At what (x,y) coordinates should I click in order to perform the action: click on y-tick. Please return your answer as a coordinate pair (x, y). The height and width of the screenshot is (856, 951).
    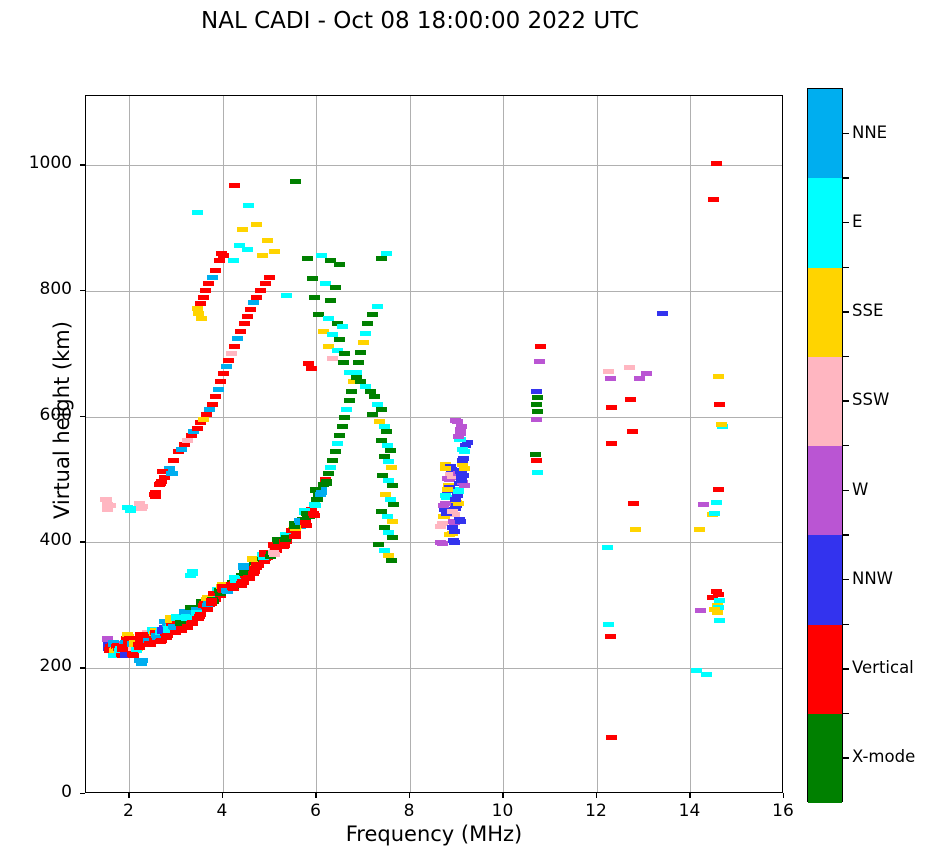
    Looking at the image, I should click on (82, 542).